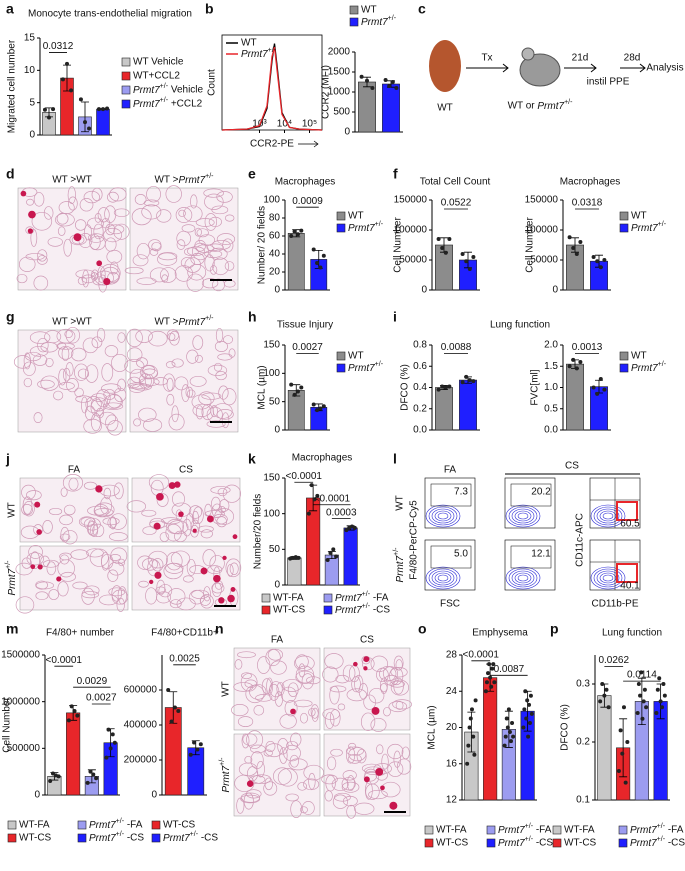 This screenshot has height=871, width=685. What do you see at coordinates (367, 640) in the screenshot?
I see `label: CS` at bounding box center [367, 640].